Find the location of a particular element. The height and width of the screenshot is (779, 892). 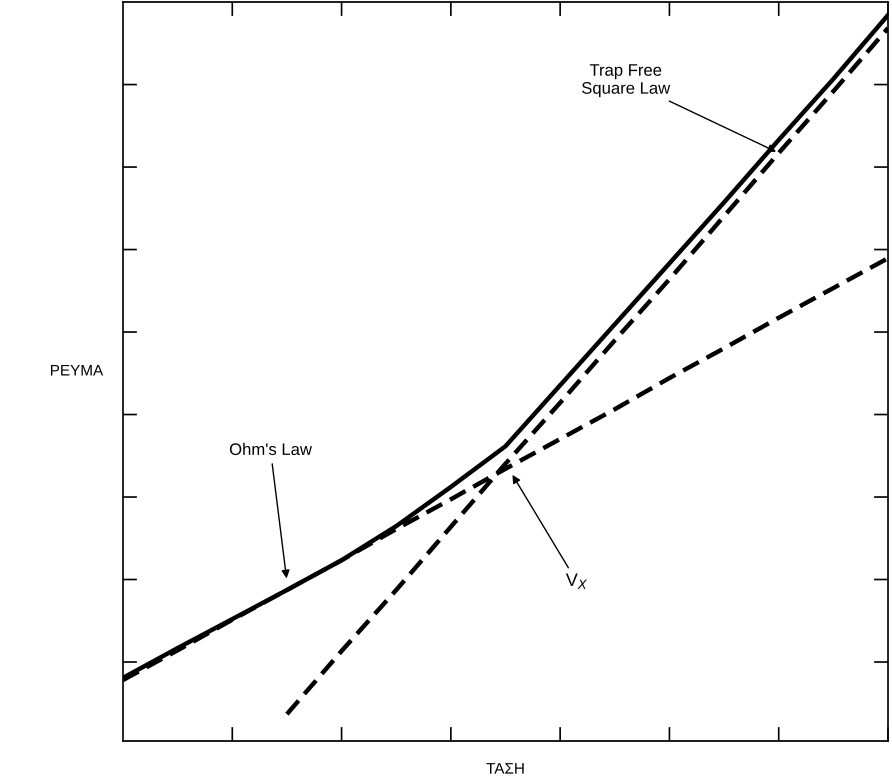

y-axis-title: ΡΕΥΜΑ is located at coordinates (77, 370).